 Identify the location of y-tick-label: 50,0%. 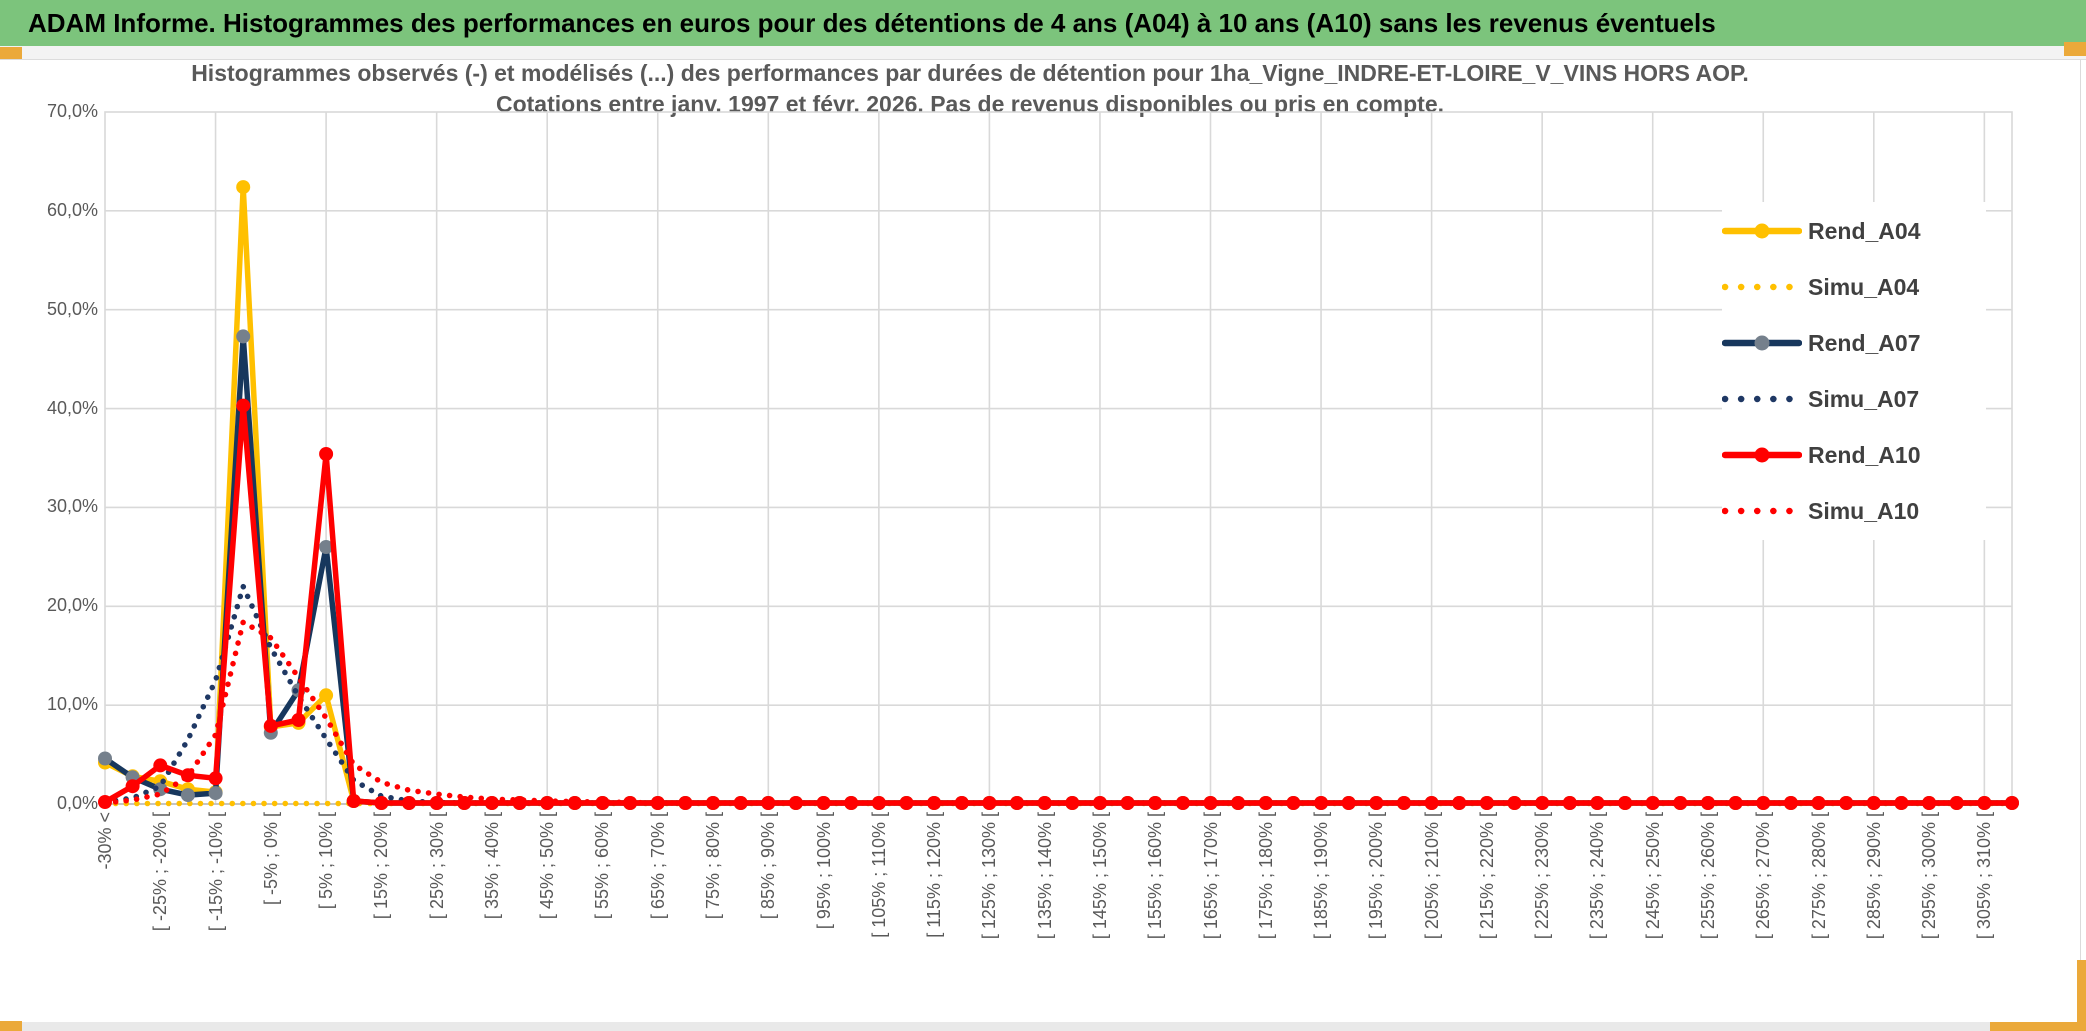
(72, 308).